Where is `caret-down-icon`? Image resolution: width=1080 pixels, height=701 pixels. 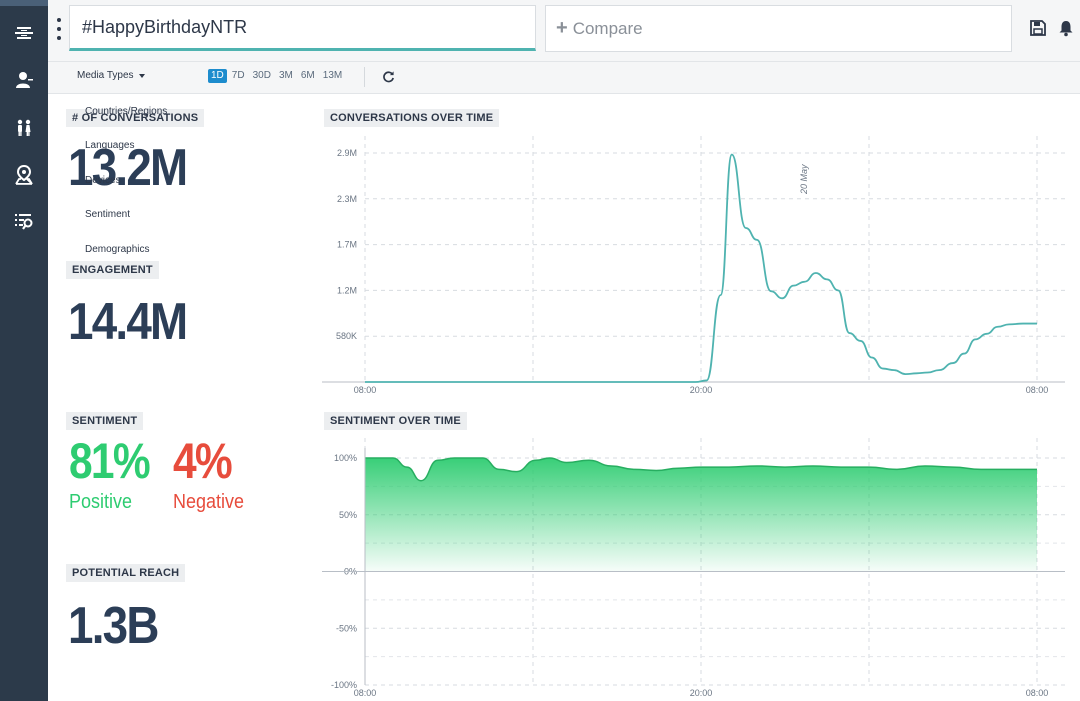 caret-down-icon is located at coordinates (141, 75).